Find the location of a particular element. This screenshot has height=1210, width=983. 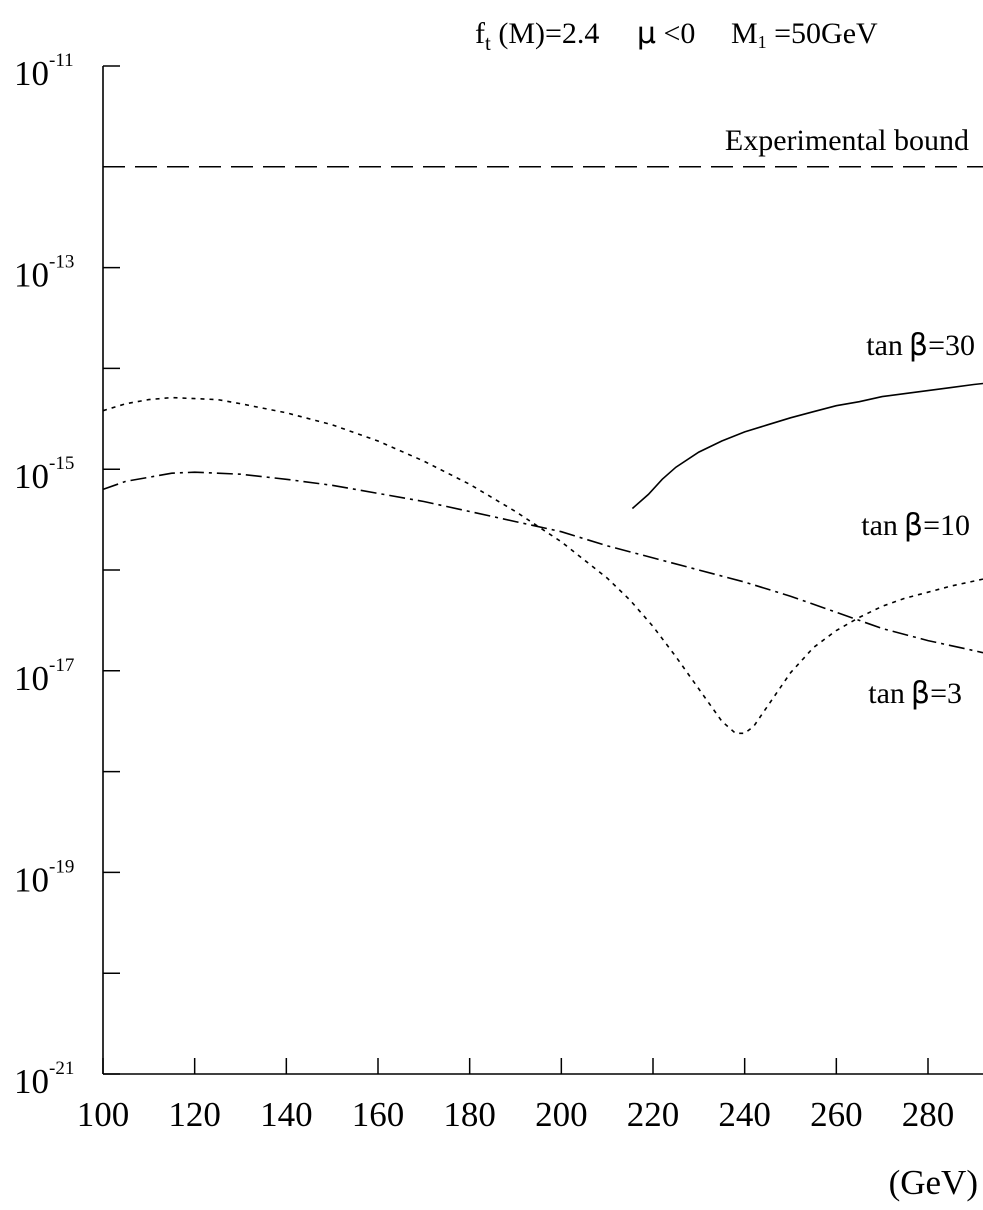

y-tick-label--19: 10-19 is located at coordinates (44, 877).